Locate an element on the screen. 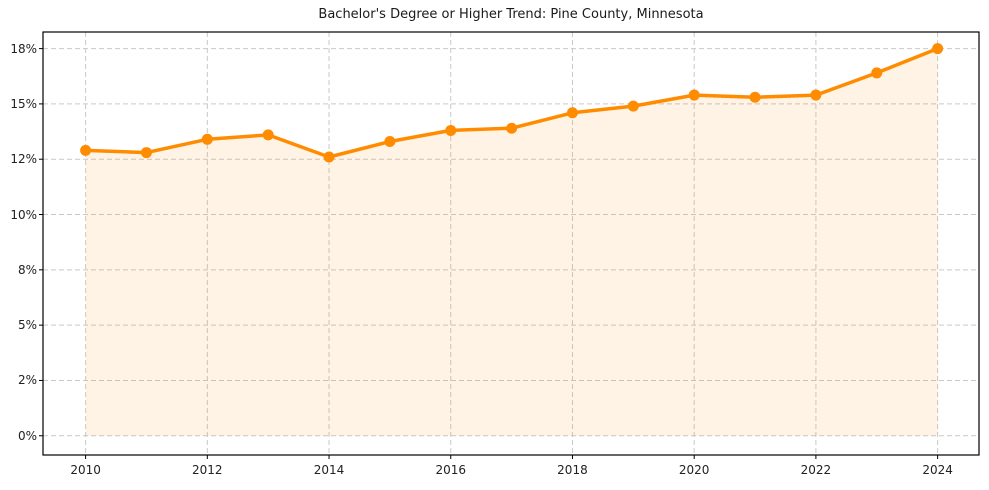 This screenshot has height=490, width=989. x-tick-label: 2018 is located at coordinates (572, 470).